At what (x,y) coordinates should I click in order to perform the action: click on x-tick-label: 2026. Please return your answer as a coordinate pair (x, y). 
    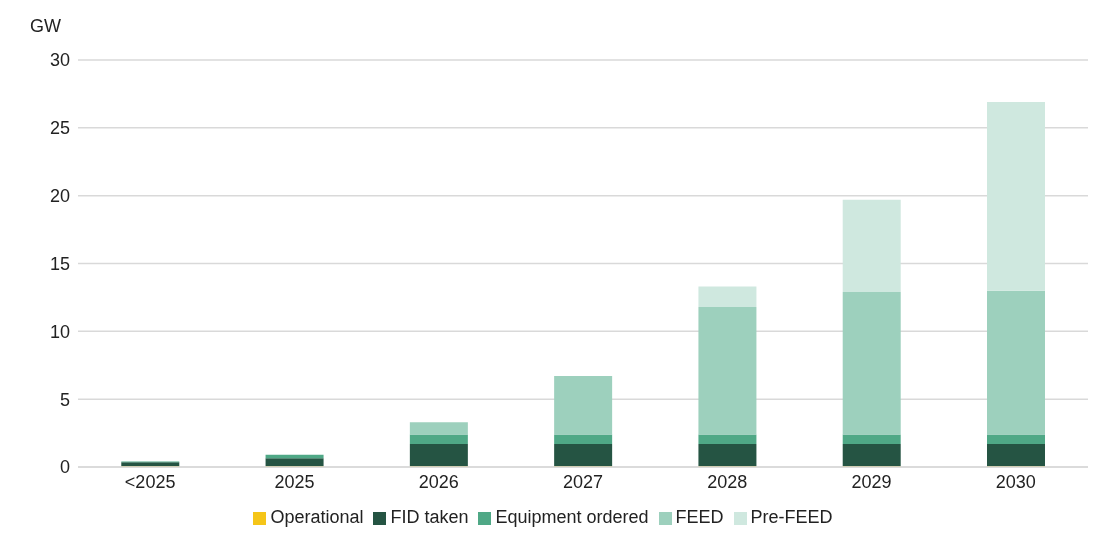
    Looking at the image, I should click on (438, 481).